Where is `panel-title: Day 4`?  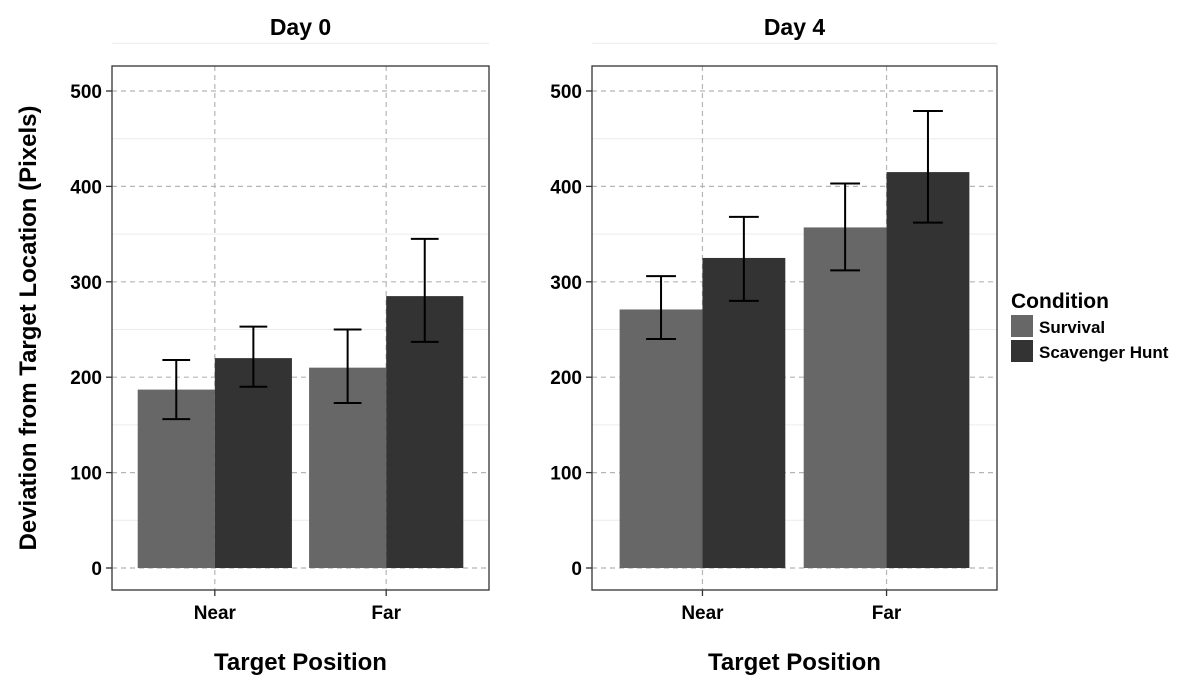 panel-title: Day 4 is located at coordinates (795, 27).